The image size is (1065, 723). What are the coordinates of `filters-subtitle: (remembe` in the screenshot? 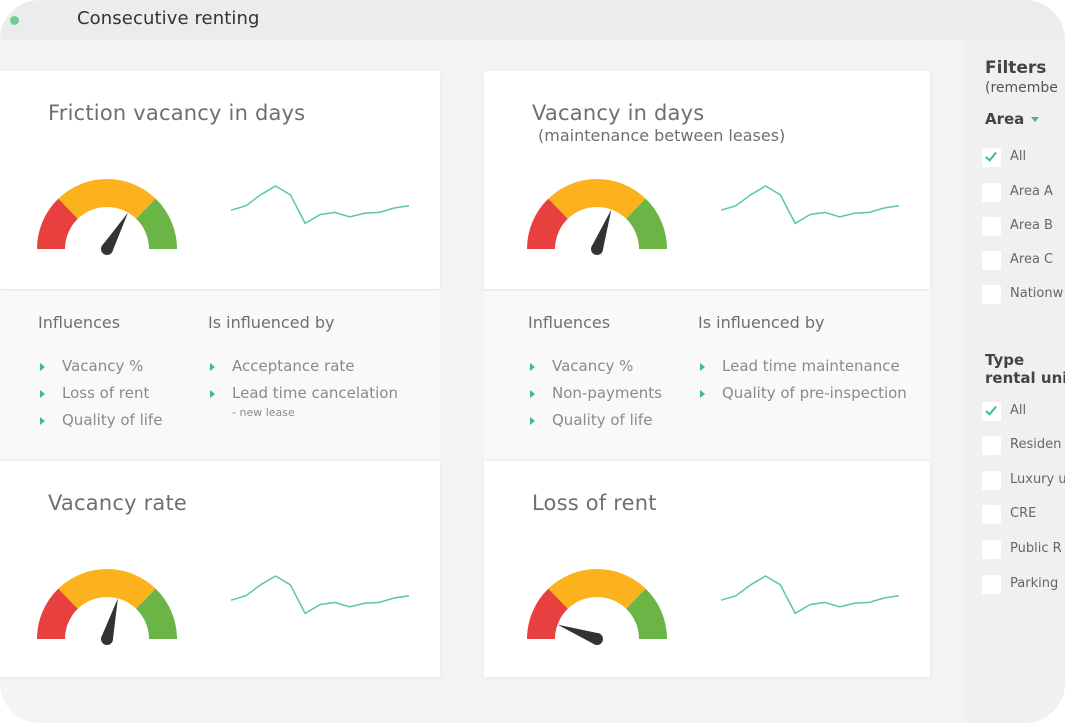 It's located at (1021, 88).